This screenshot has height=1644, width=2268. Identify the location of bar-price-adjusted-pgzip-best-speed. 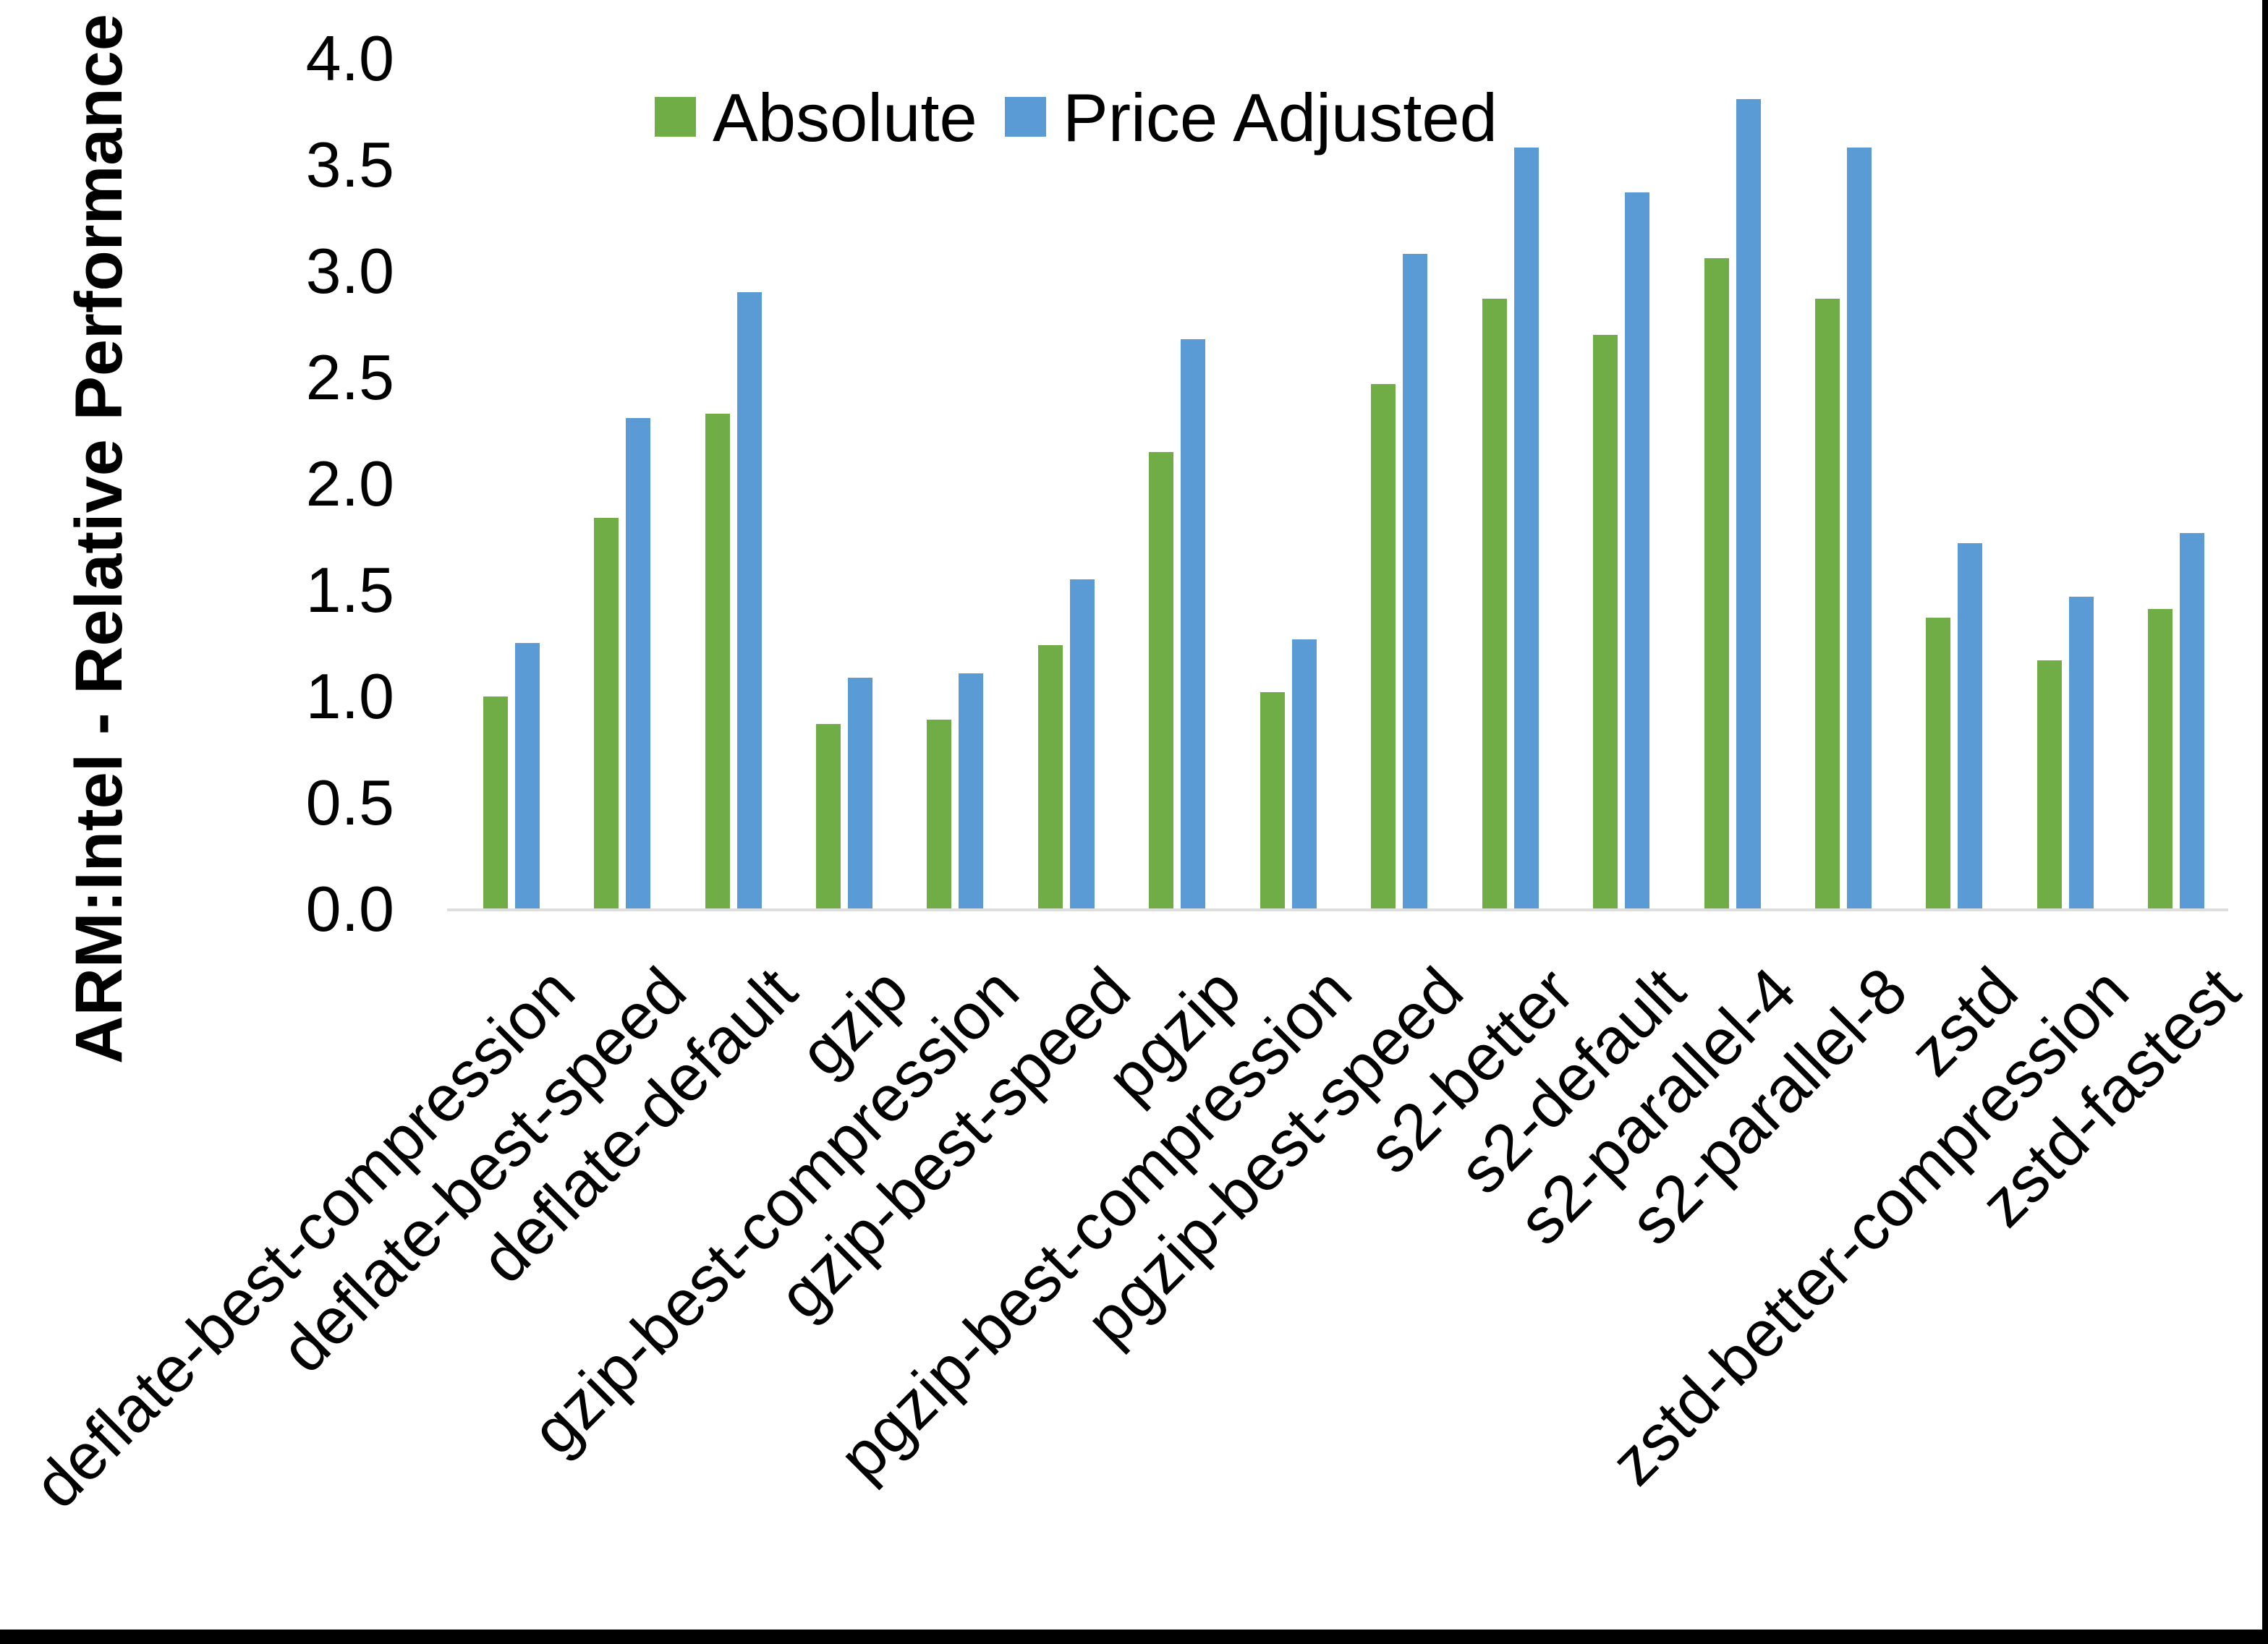
(1415, 581).